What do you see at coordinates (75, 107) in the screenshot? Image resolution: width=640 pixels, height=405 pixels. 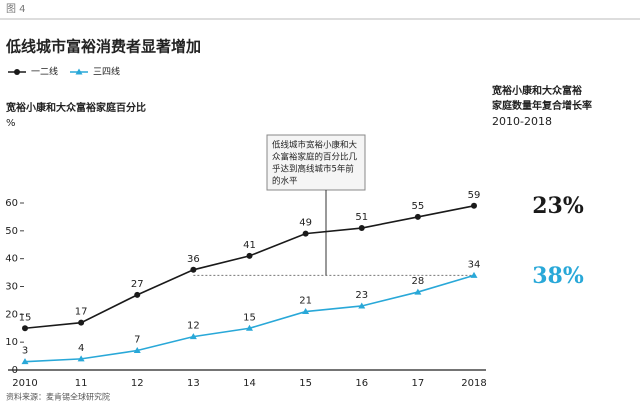 I see `y-axis-label: 宽裕小康和大众富裕家庭百分比` at bounding box center [75, 107].